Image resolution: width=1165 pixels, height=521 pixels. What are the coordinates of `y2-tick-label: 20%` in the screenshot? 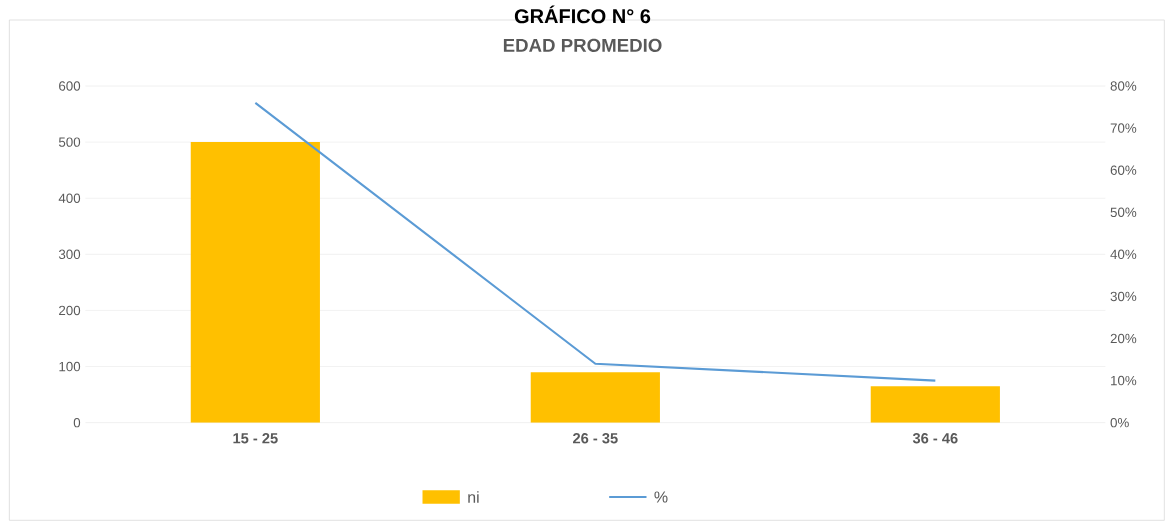 It's located at (1123, 338).